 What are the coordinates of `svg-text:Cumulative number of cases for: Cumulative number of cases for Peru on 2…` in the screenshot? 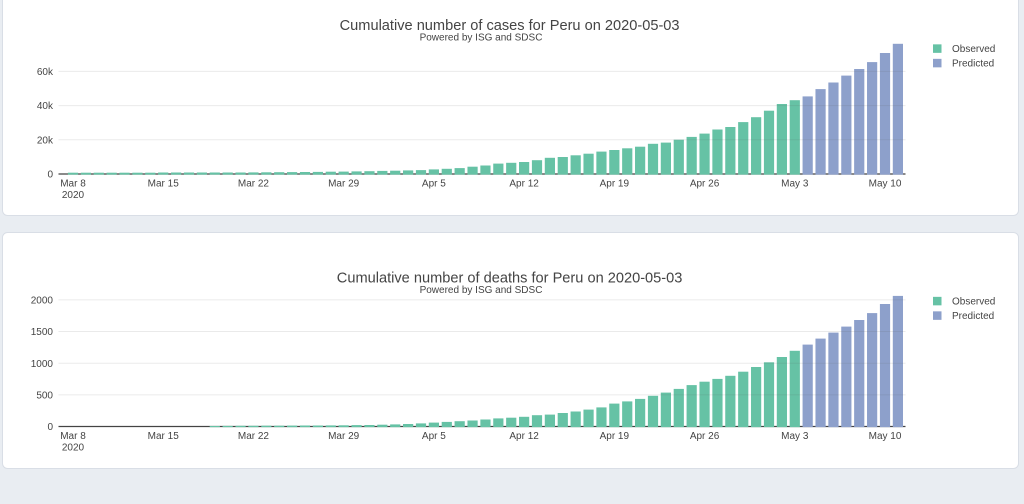 It's located at (510, 26).